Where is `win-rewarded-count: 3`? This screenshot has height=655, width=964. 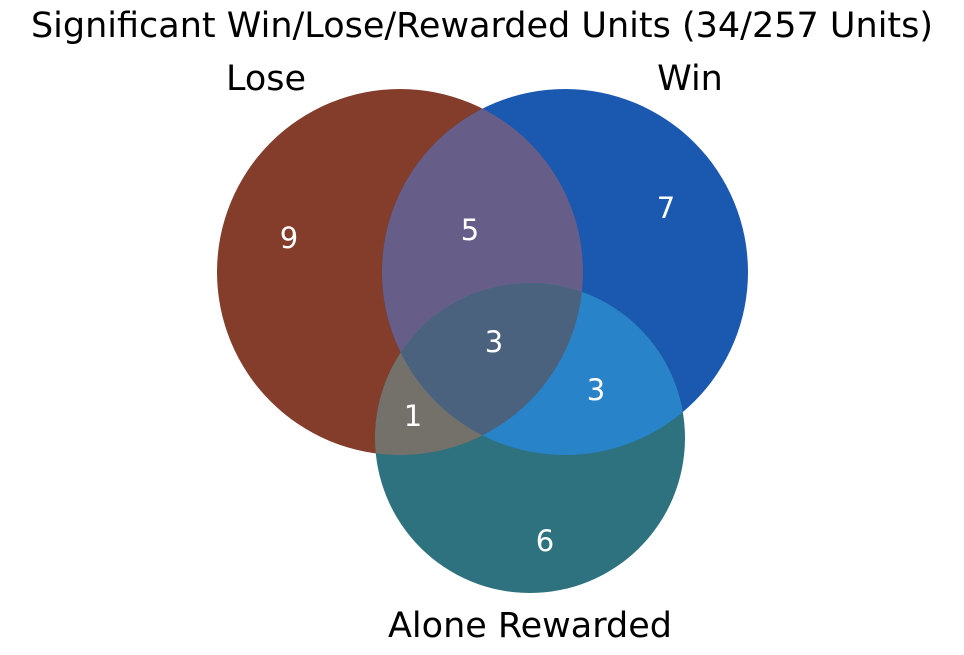
win-rewarded-count: 3 is located at coordinates (596, 390).